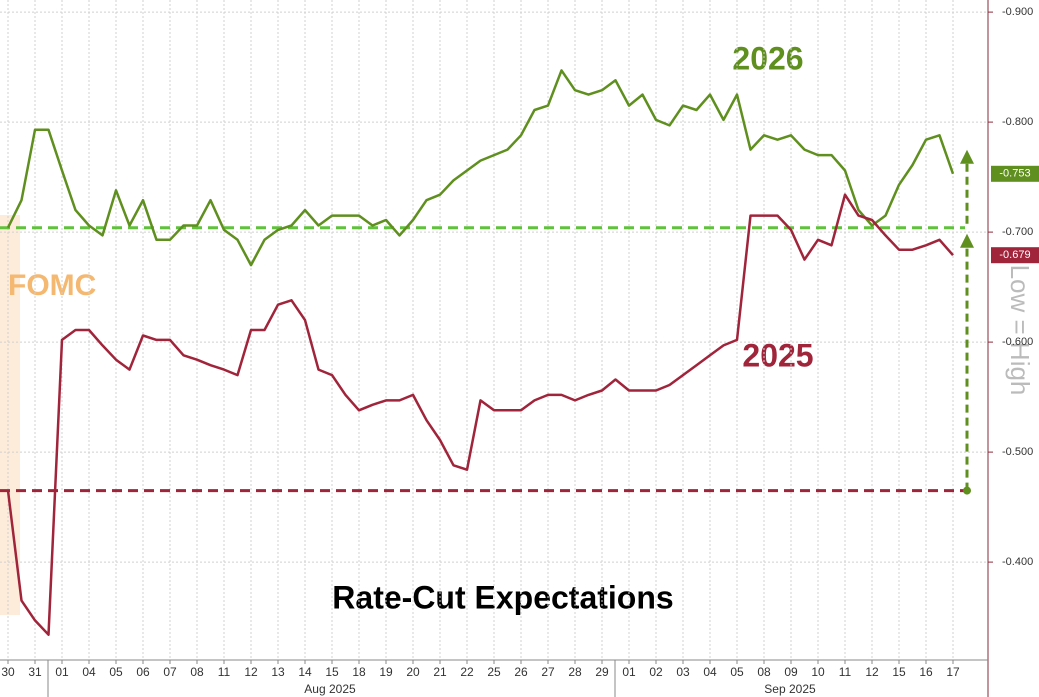  What do you see at coordinates (1017, 122) in the screenshot?
I see `y-tick-label: -0.800` at bounding box center [1017, 122].